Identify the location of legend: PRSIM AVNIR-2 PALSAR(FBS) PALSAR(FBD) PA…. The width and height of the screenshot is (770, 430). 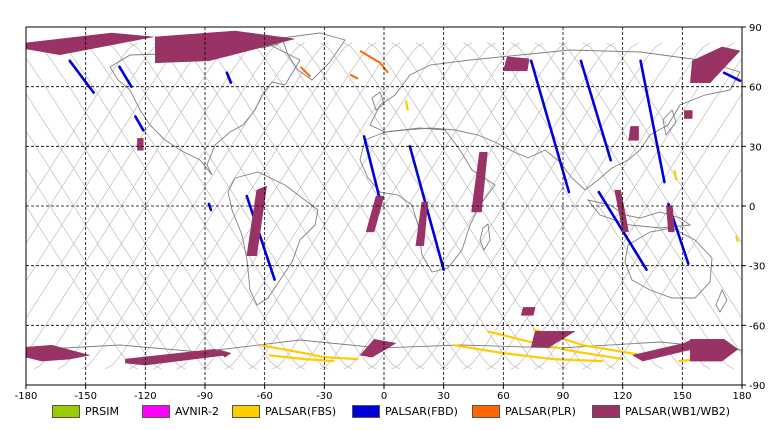
(385, 412).